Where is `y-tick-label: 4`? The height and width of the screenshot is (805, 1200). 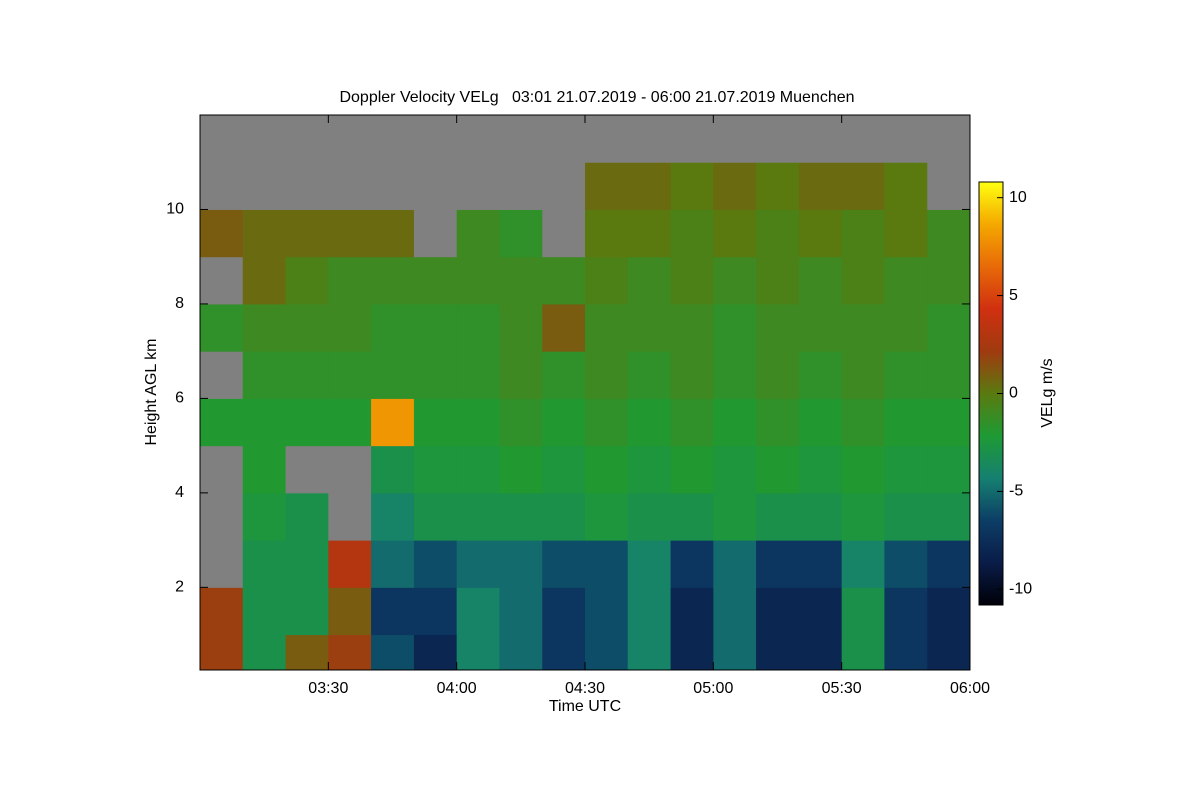
y-tick-label: 4 is located at coordinates (179, 492).